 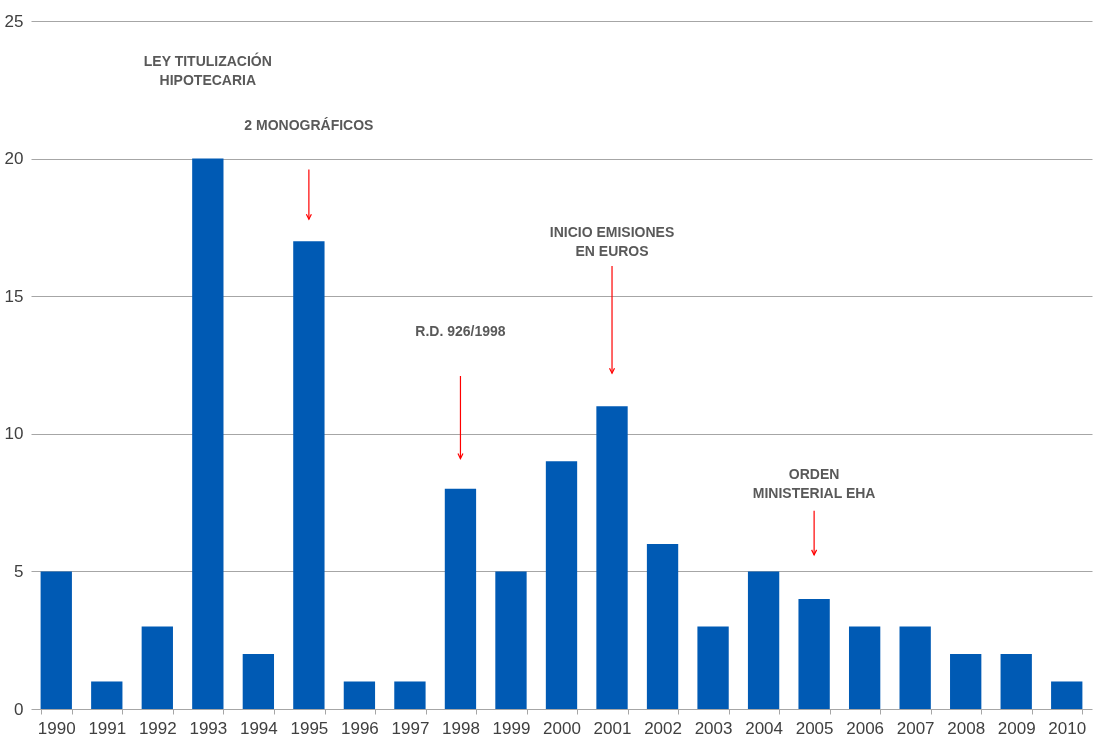 What do you see at coordinates (19, 571) in the screenshot?
I see `y-tick-label: 5` at bounding box center [19, 571].